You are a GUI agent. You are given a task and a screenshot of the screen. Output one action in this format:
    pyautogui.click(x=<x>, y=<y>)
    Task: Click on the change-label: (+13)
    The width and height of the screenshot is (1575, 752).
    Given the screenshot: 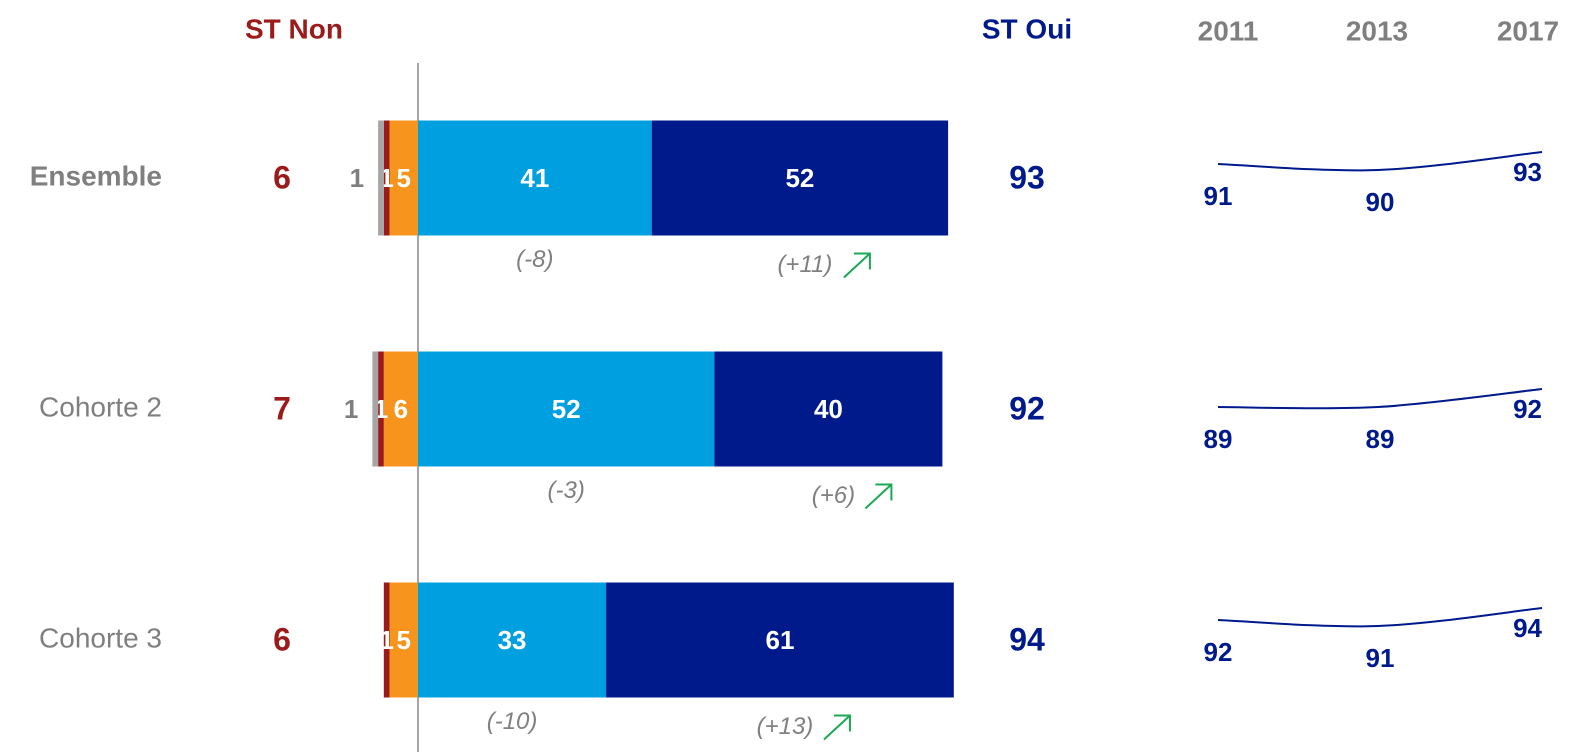 What is the action you would take?
    pyautogui.click(x=785, y=726)
    